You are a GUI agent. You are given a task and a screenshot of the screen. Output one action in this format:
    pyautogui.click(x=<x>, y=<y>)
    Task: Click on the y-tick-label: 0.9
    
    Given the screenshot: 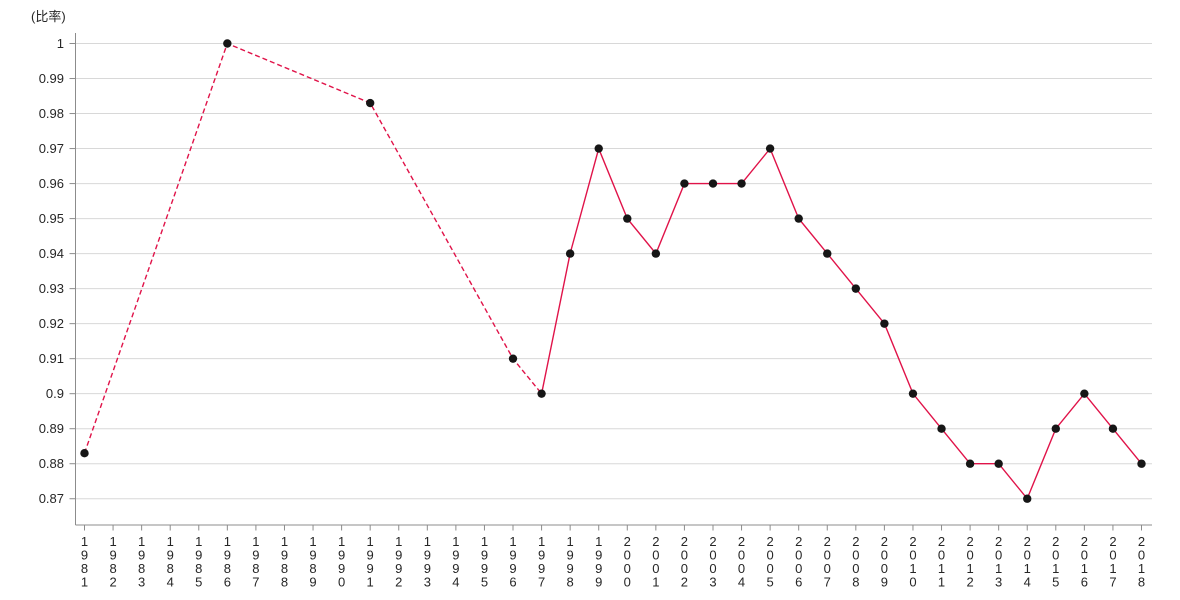 What is the action you would take?
    pyautogui.click(x=55, y=393)
    